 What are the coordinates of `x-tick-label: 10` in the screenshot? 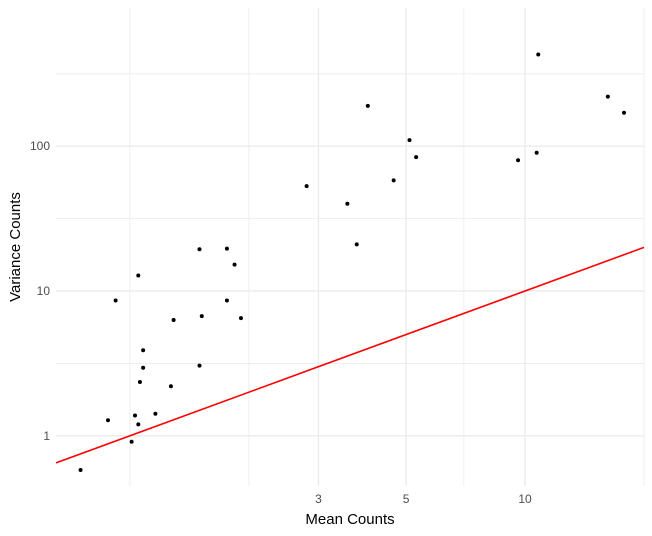 It's located at (525, 499).